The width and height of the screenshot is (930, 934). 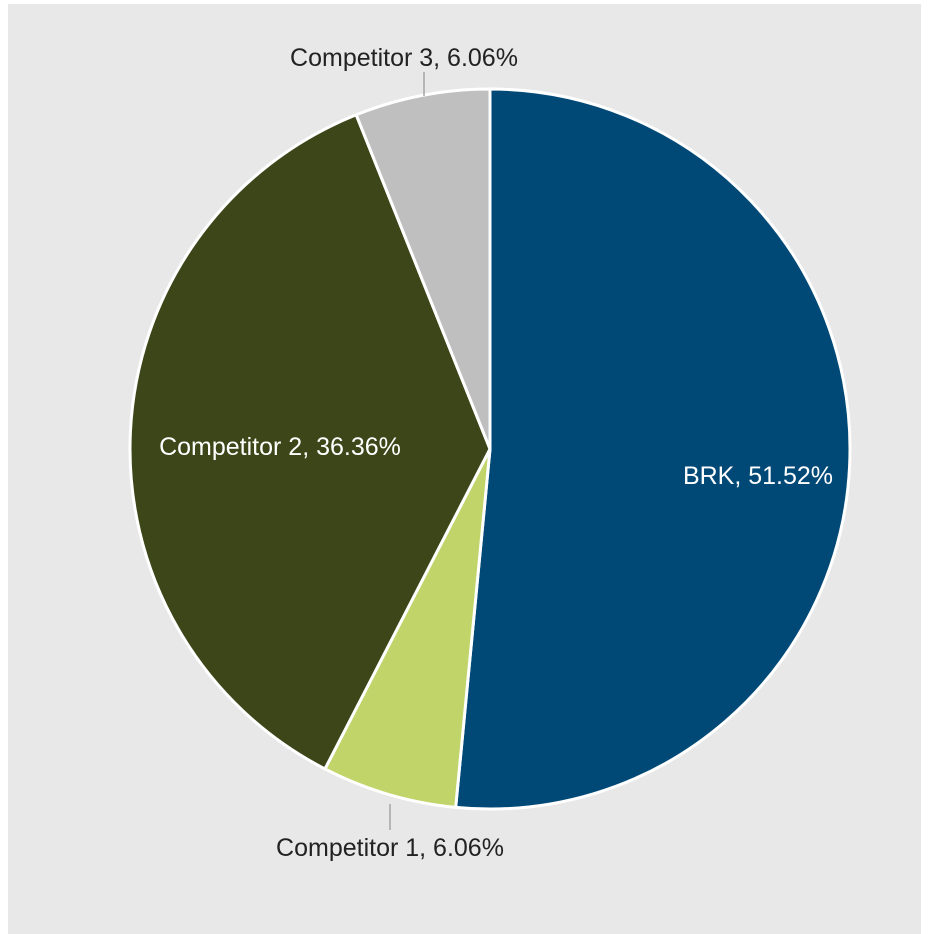 What do you see at coordinates (758, 476) in the screenshot?
I see `data-label-brk: BRK, 51.52%` at bounding box center [758, 476].